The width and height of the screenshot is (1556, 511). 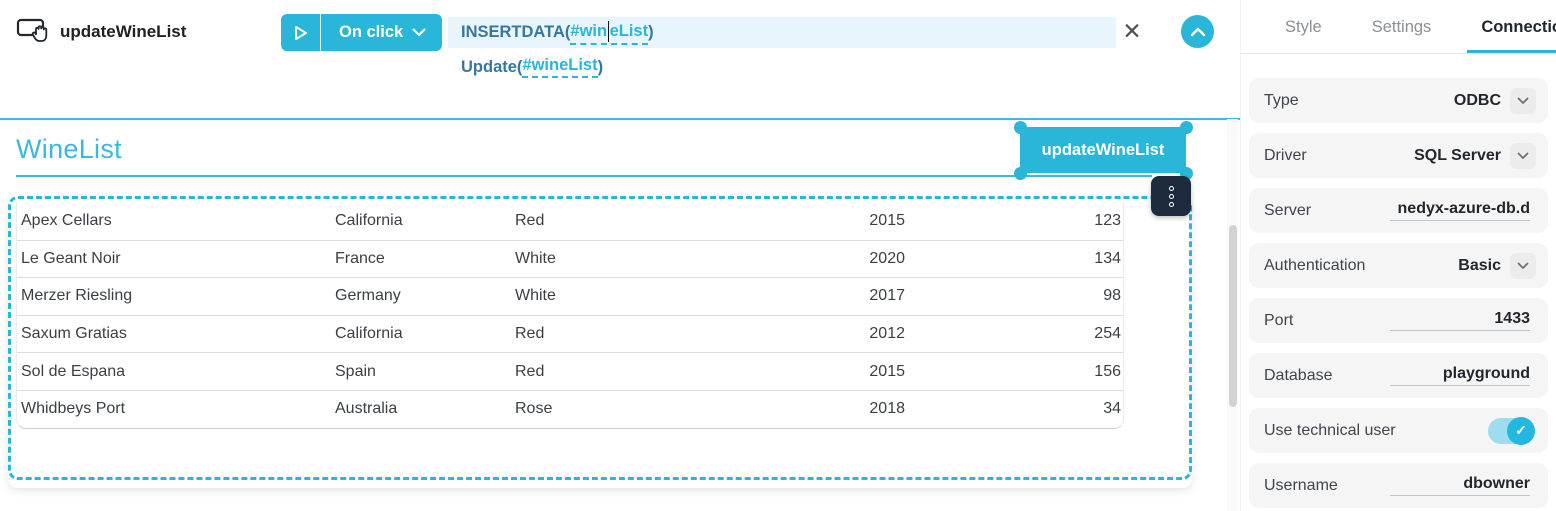 I want to click on field-label: Database, so click(x=1298, y=375).